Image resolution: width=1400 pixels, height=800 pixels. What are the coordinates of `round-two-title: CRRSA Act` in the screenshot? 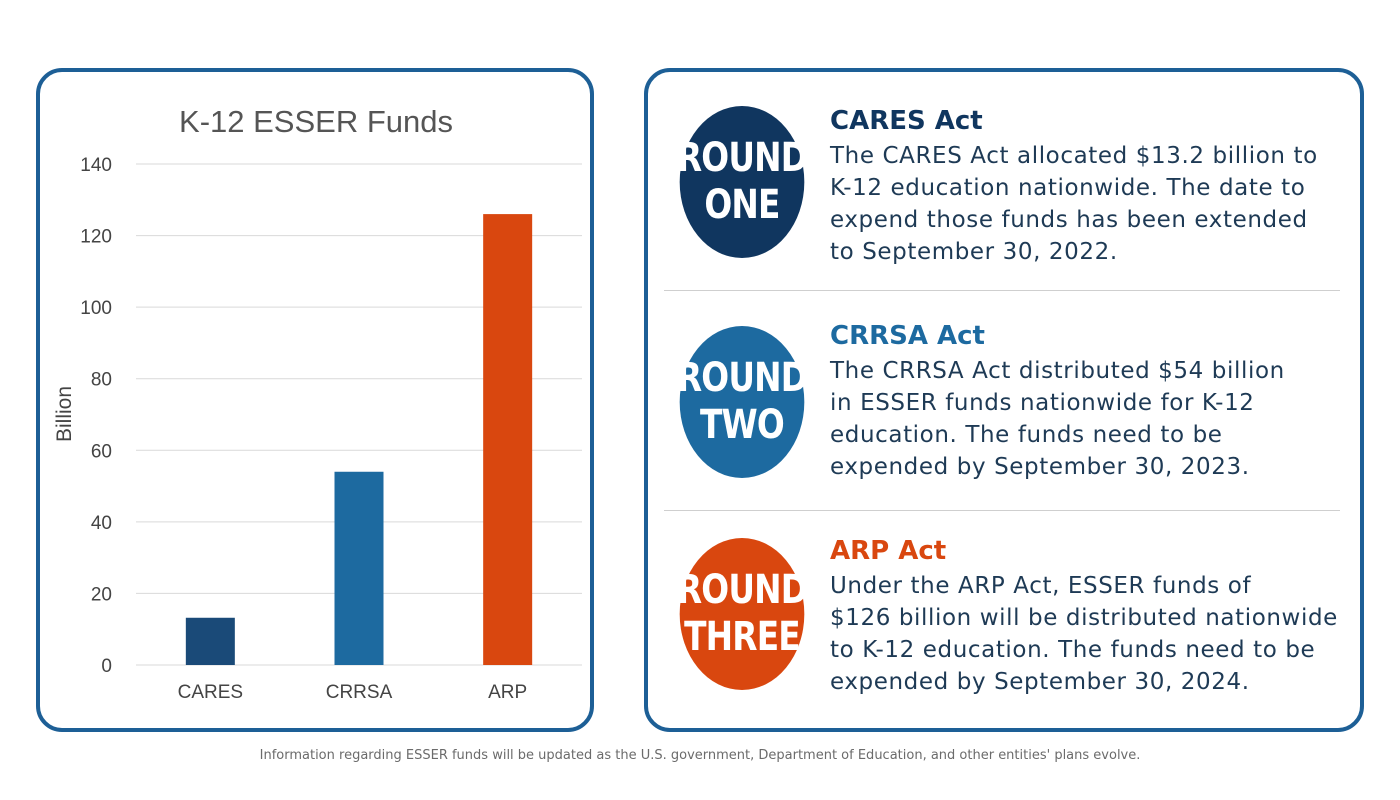 It's located at (907, 336).